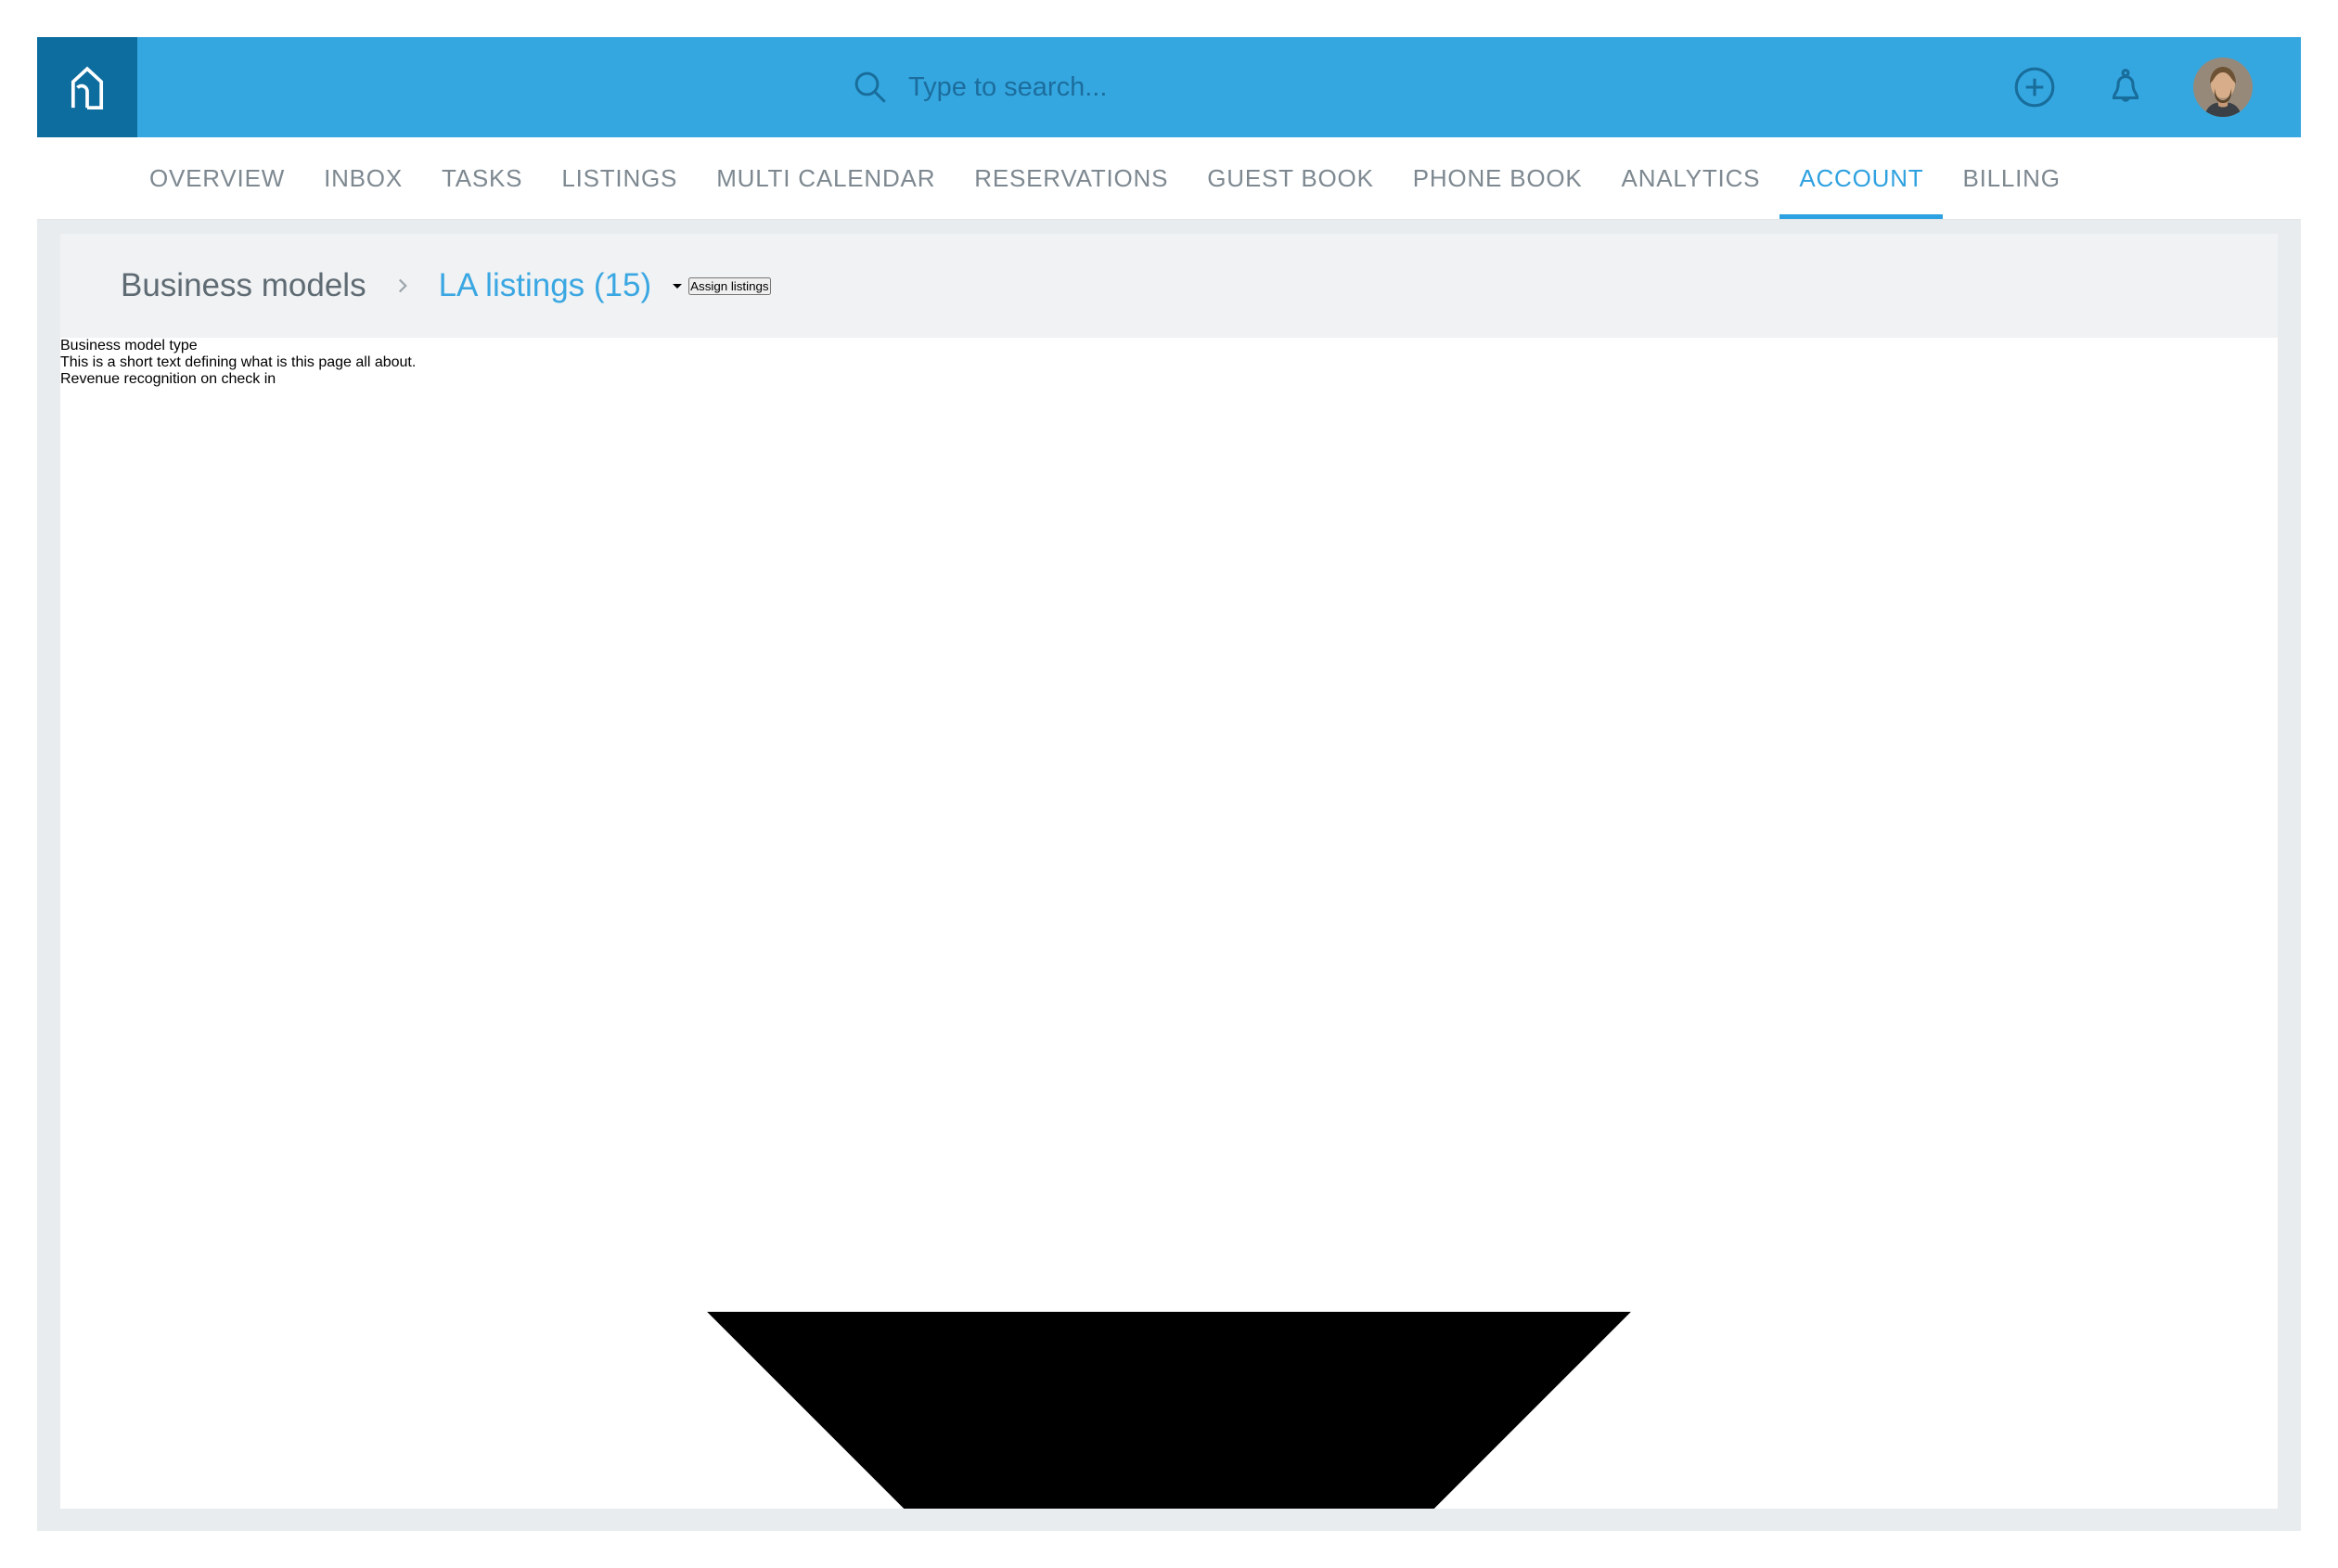 The width and height of the screenshot is (2338, 1568). I want to click on home-logo, so click(87, 87).